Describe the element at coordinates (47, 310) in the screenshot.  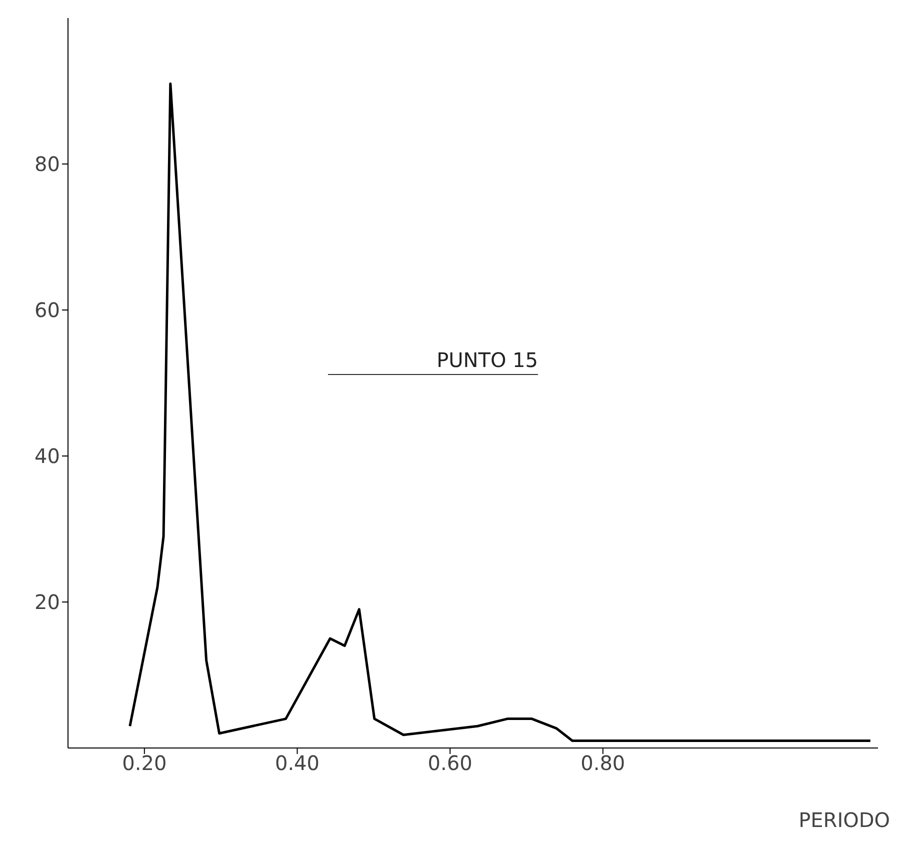
I see `y-tick-label: 60` at that location.